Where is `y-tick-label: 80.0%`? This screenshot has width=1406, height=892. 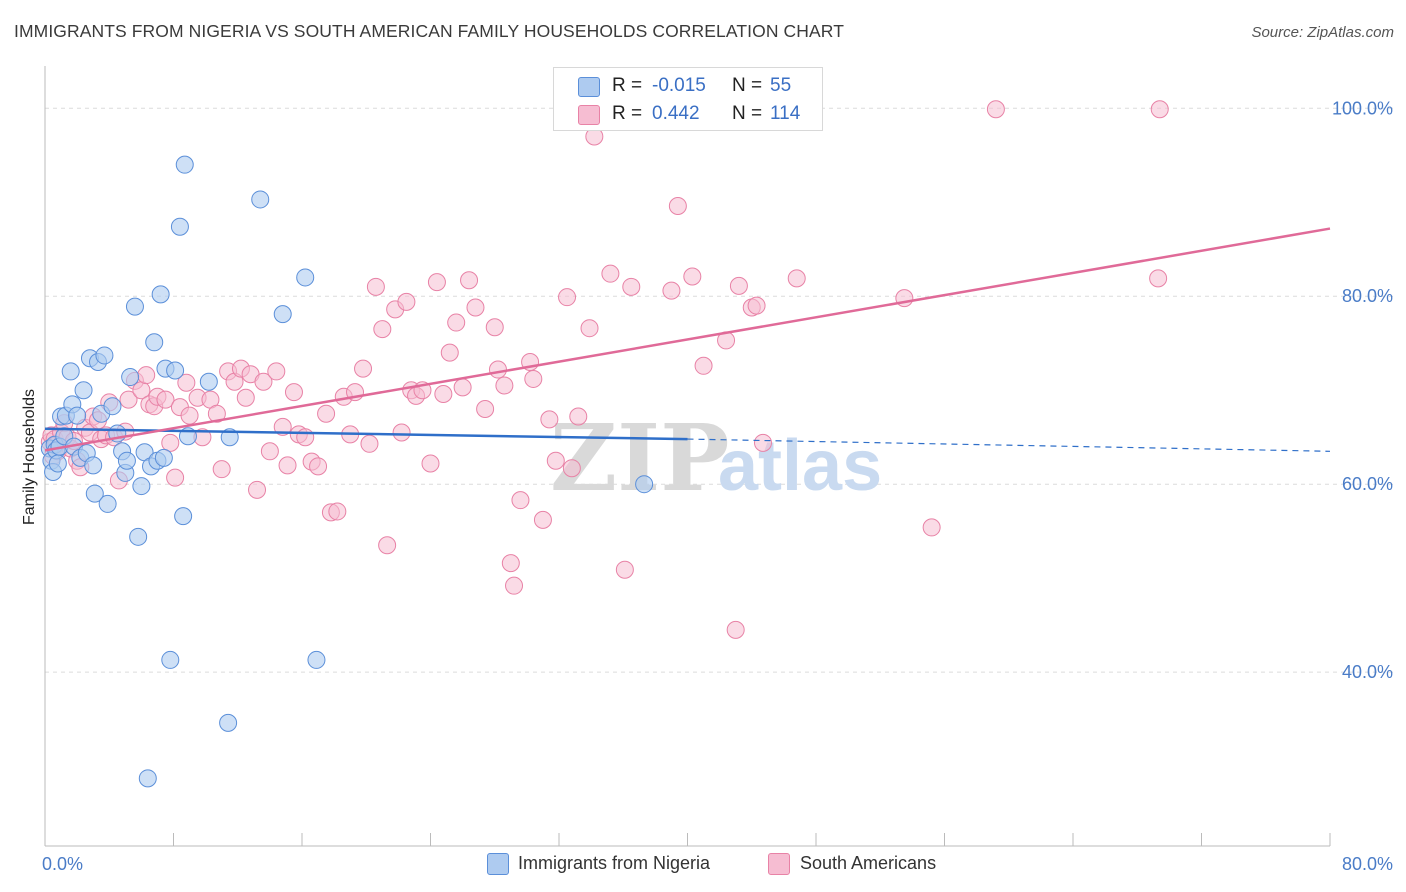
y-tick-label: 80.0% is located at coordinates (1367, 296).